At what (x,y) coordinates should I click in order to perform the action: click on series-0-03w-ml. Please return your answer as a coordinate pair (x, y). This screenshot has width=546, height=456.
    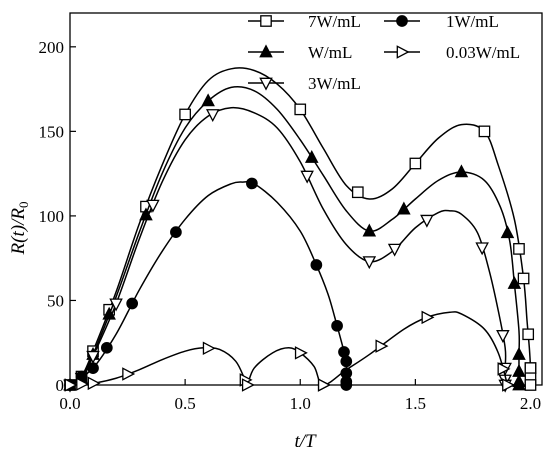
    Looking at the image, I should click on (290, 351).